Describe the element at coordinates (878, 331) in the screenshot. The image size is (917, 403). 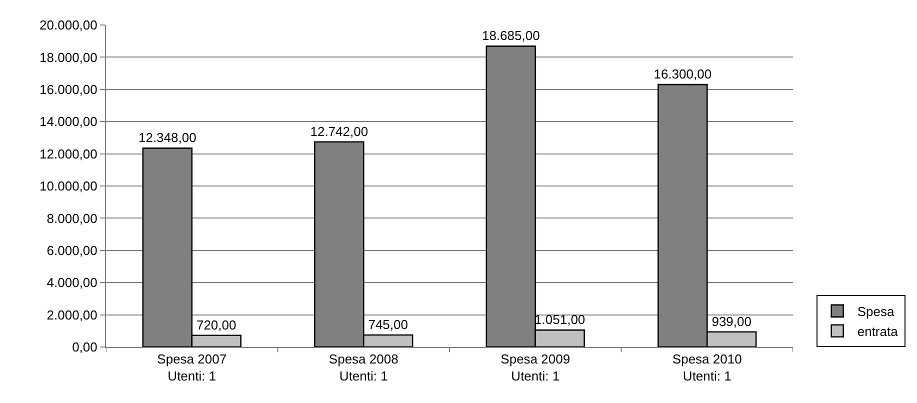
I see `legend-label: entrata` at that location.